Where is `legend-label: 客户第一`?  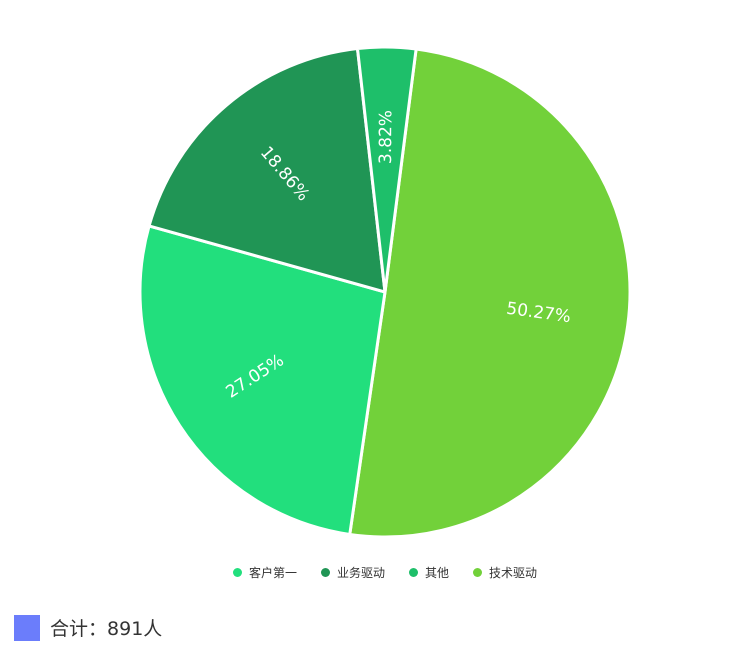
legend-label: 客户第一 is located at coordinates (272, 573).